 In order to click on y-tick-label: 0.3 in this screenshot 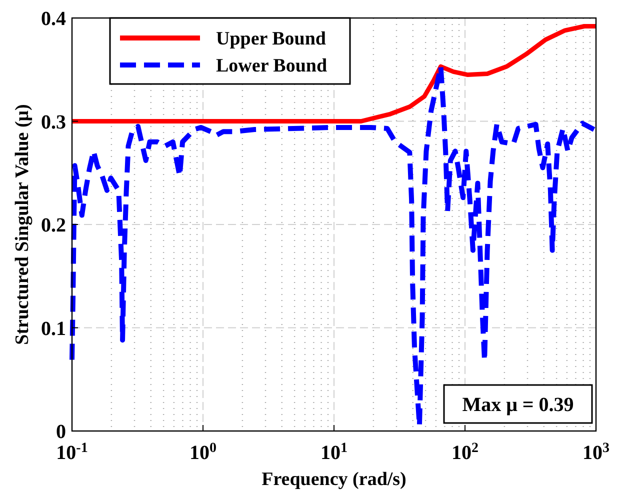, I will do `click(53, 122)`.